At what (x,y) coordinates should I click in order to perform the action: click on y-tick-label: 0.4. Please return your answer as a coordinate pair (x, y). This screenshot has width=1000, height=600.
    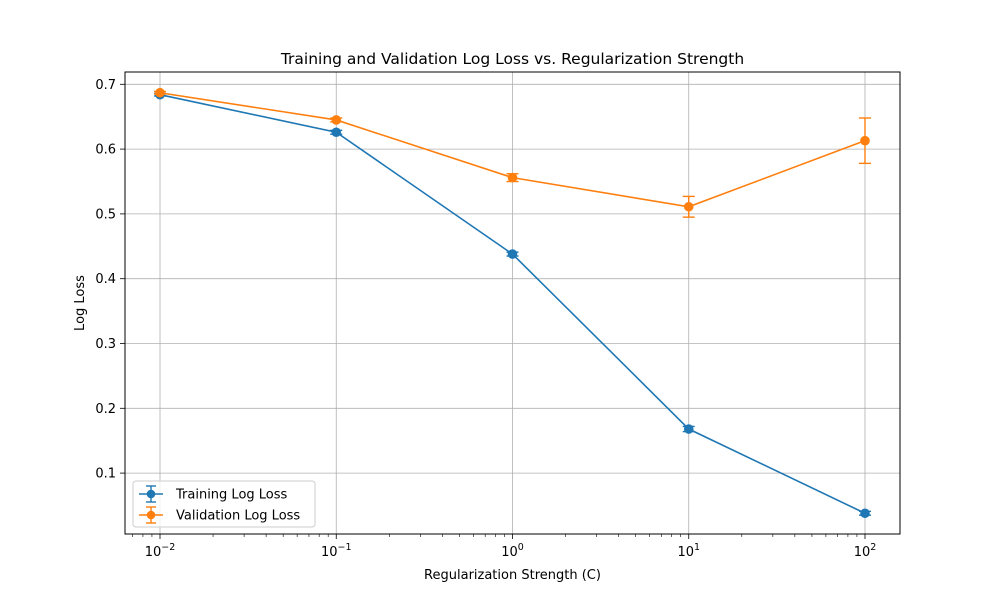
    Looking at the image, I should click on (105, 279).